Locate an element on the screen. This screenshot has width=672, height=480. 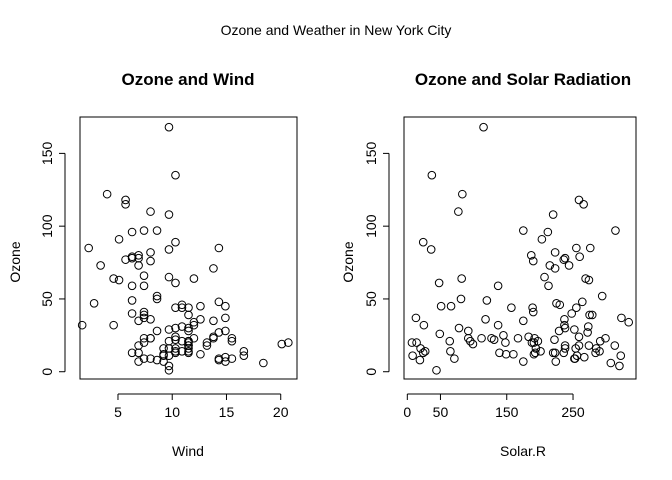
x-tick-label: 20 is located at coordinates (281, 412).